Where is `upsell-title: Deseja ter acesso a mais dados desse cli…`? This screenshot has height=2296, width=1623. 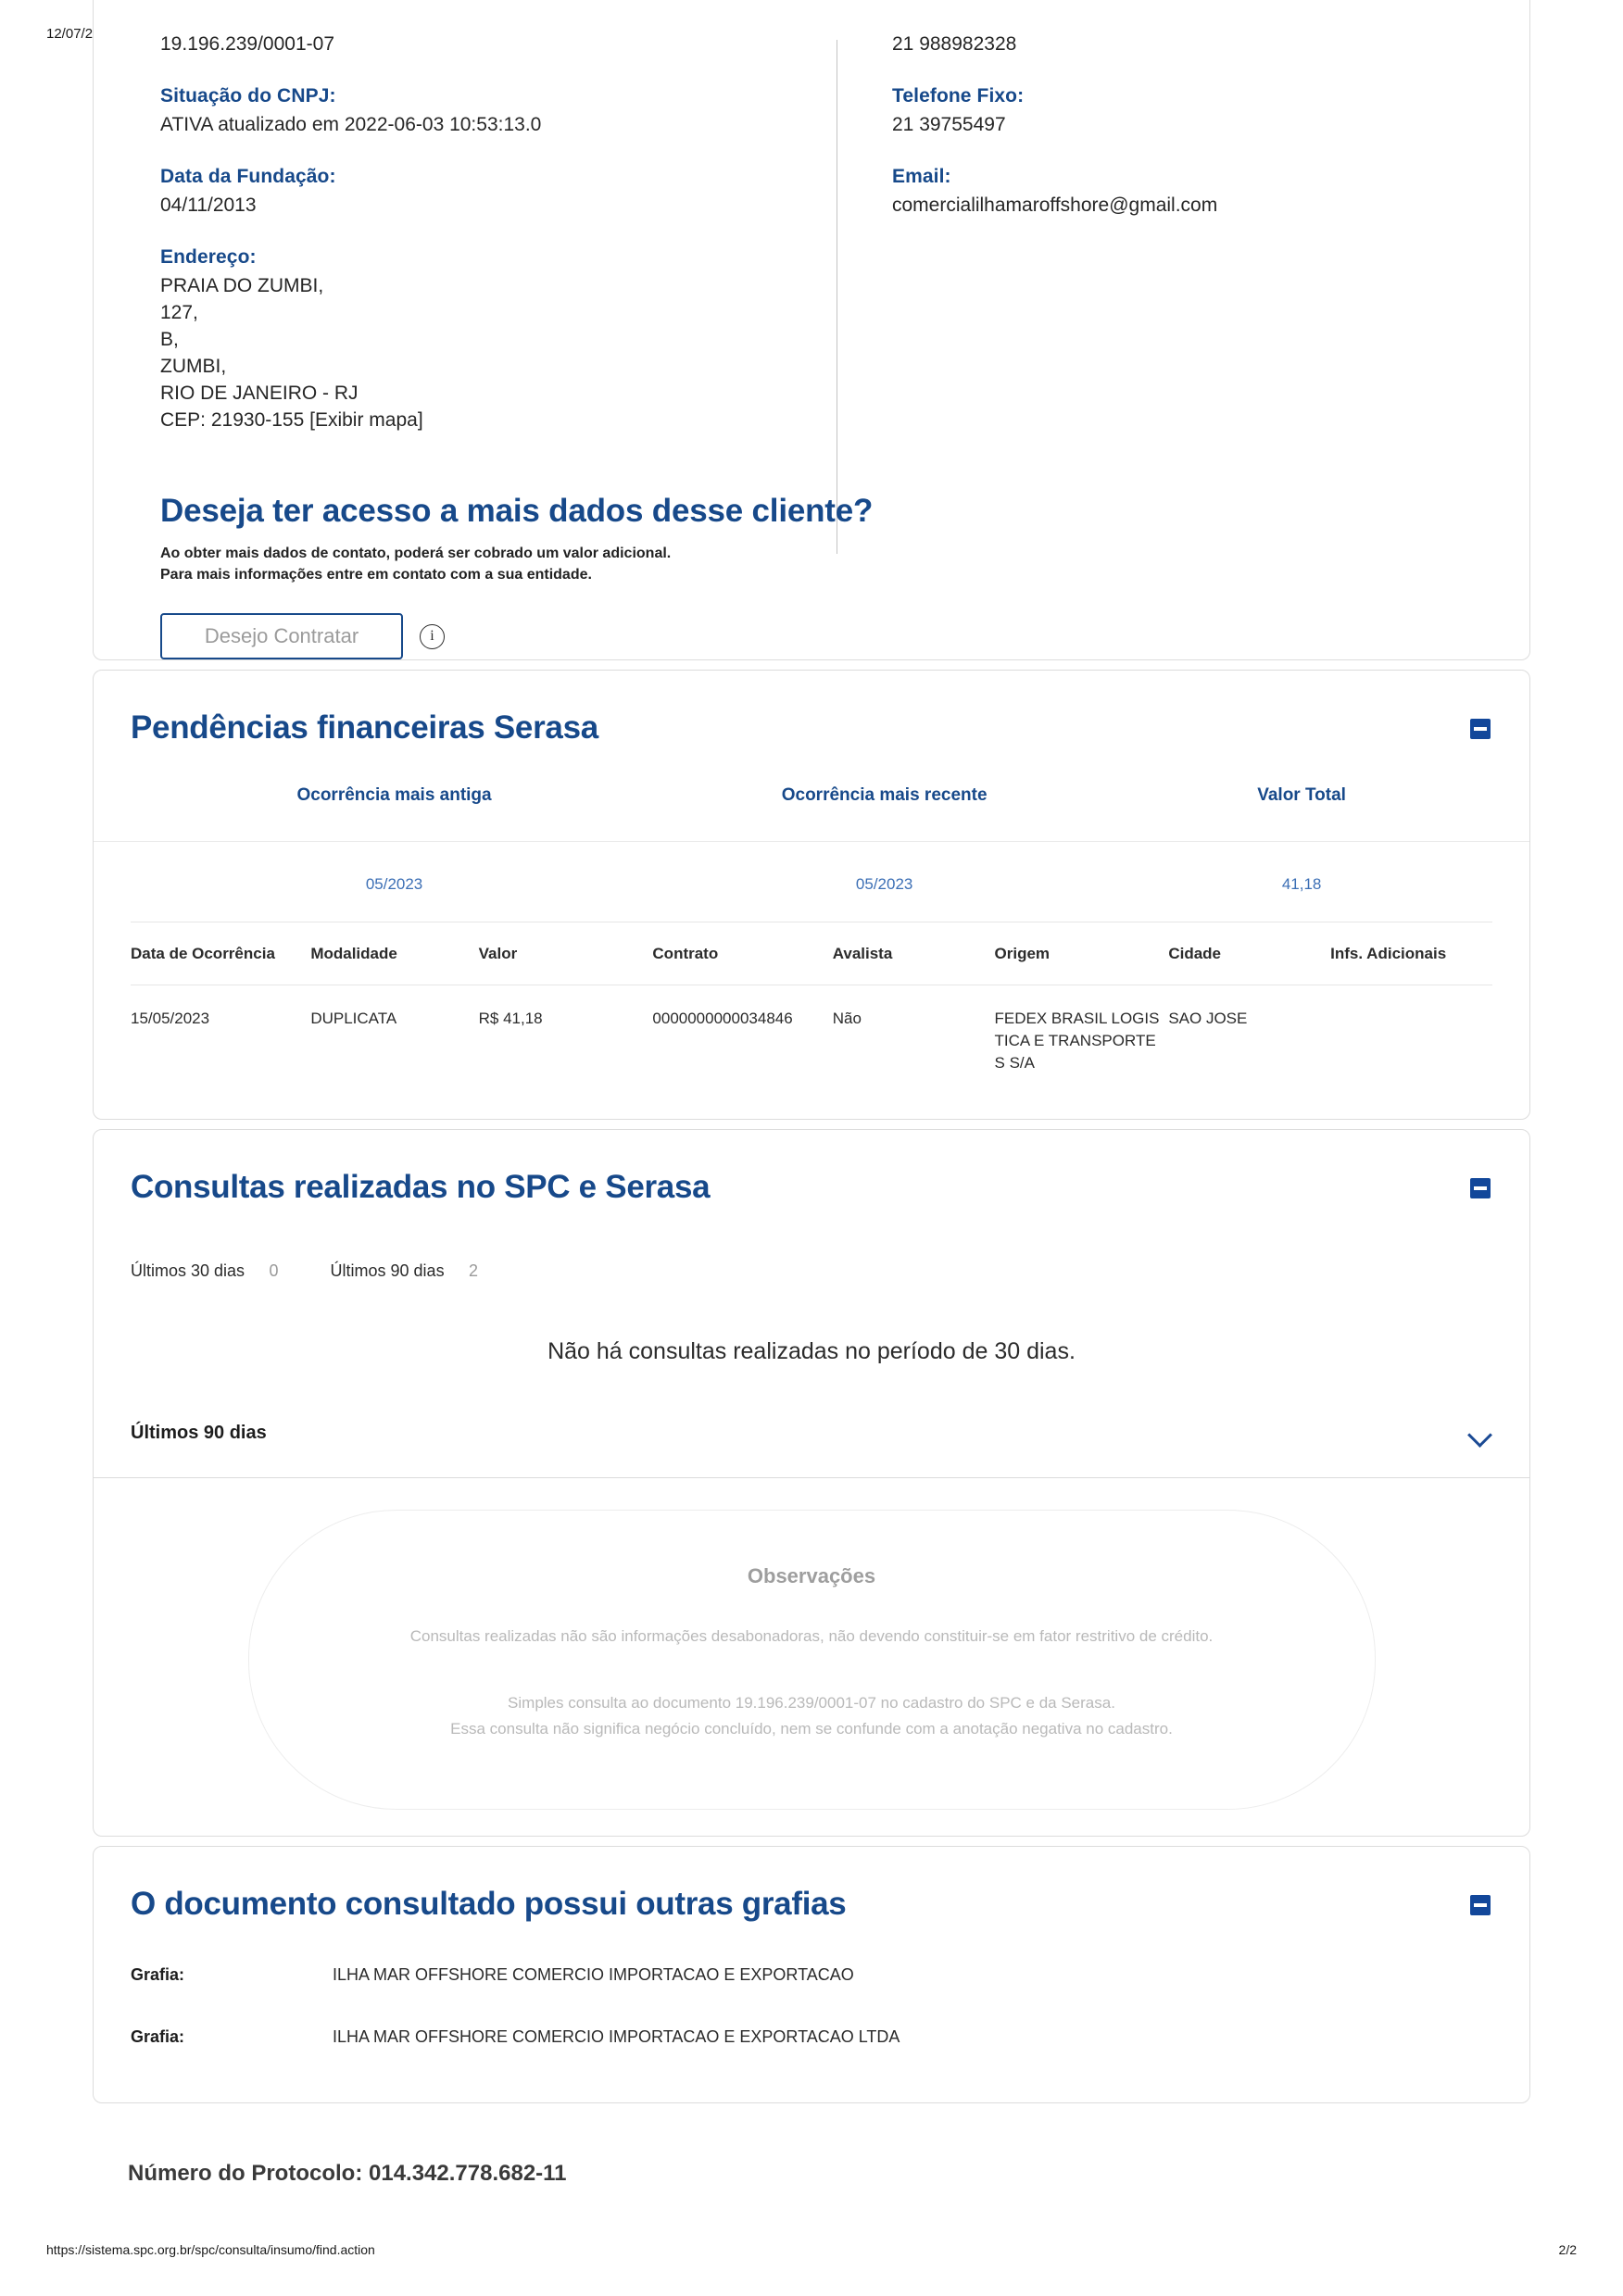
upsell-title: Deseja ter acesso a mais dados desse cli… is located at coordinates (517, 511).